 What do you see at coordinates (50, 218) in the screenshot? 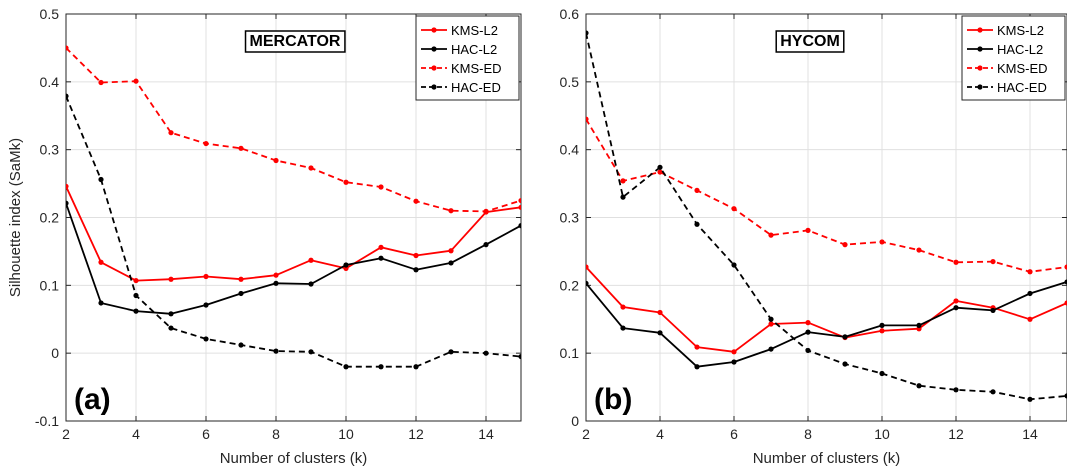
I see `y-tick-label: 0.2` at bounding box center [50, 218].